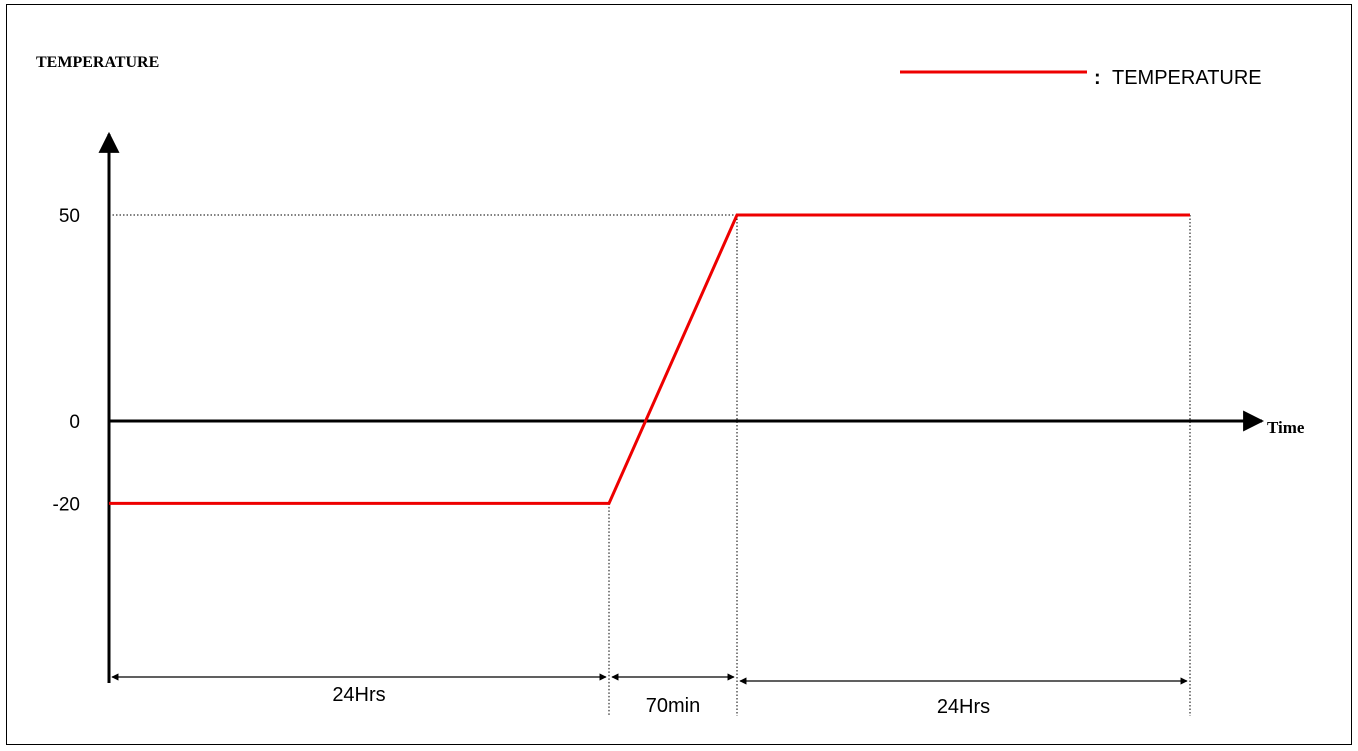  What do you see at coordinates (66, 504) in the screenshot?
I see `y-tick-label: -20` at bounding box center [66, 504].